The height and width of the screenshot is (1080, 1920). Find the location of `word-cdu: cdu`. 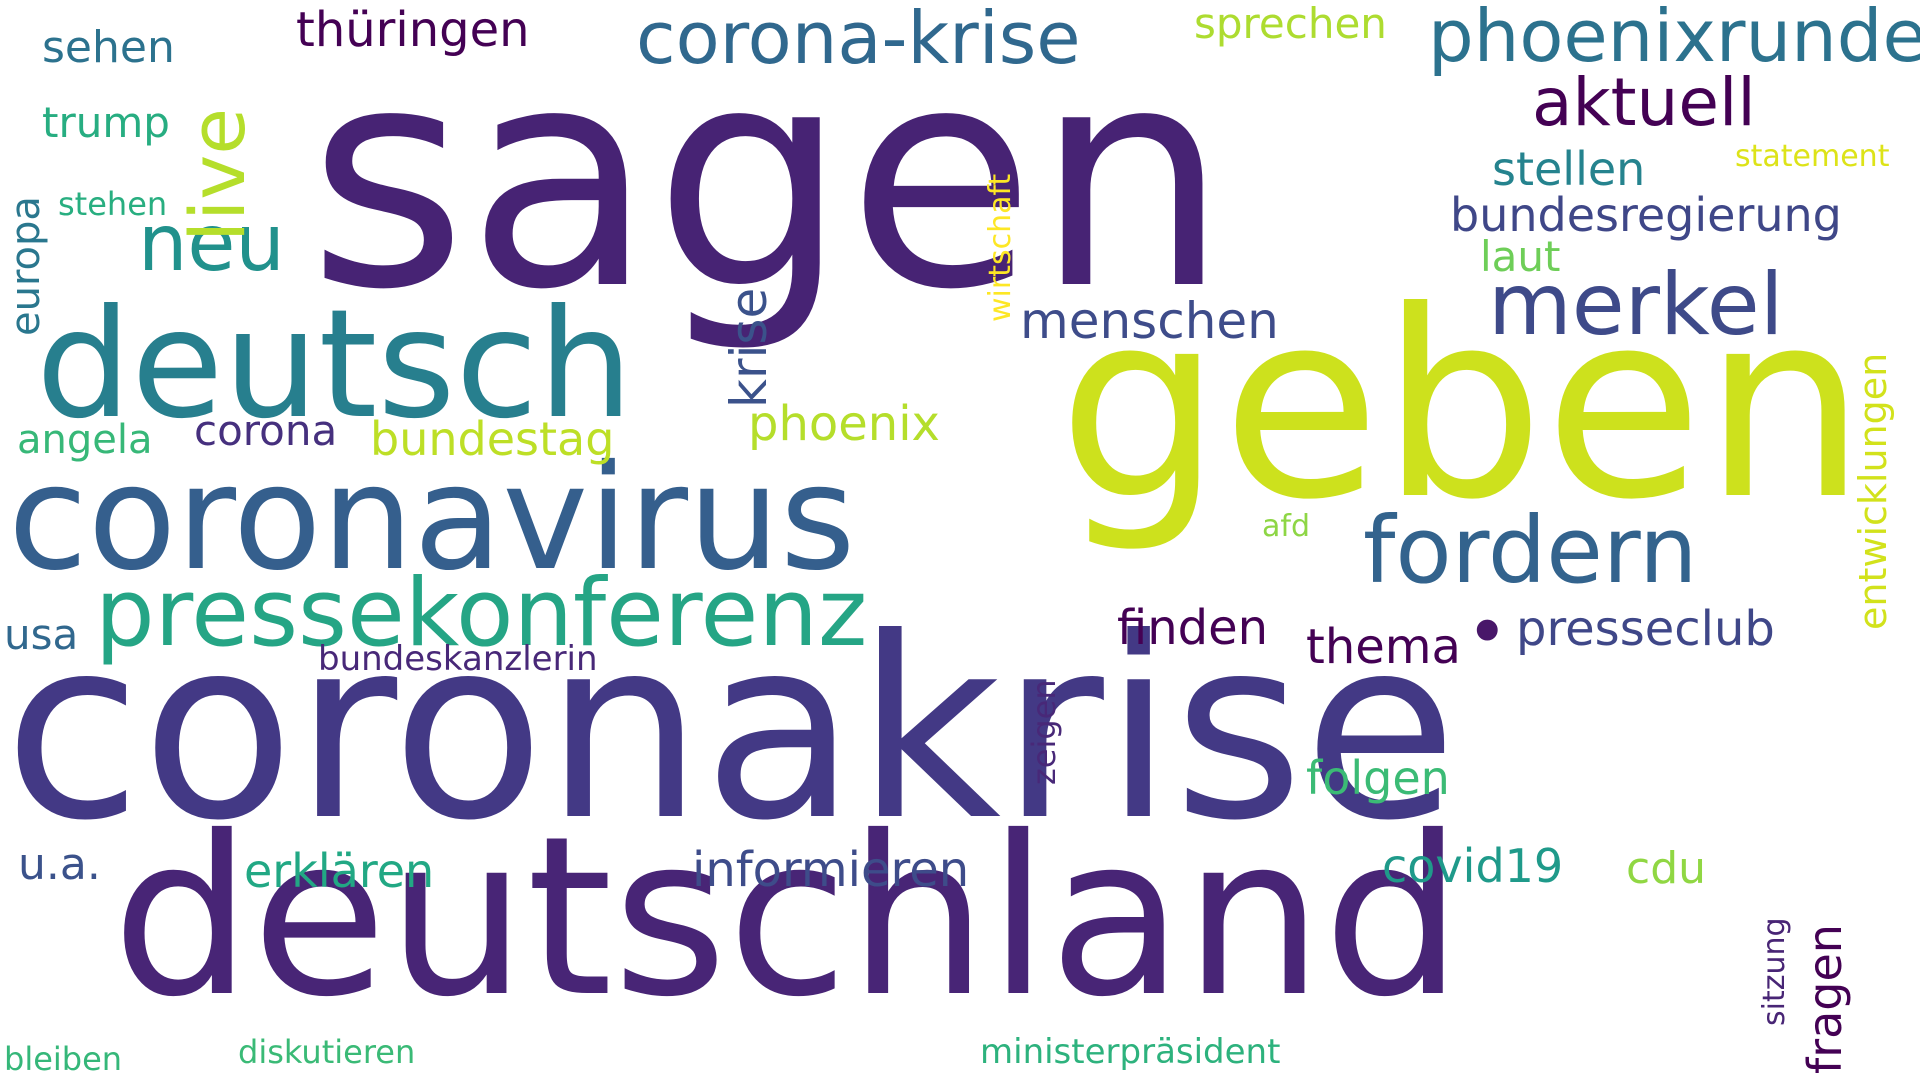

word-cdu: cdu is located at coordinates (1666, 868).